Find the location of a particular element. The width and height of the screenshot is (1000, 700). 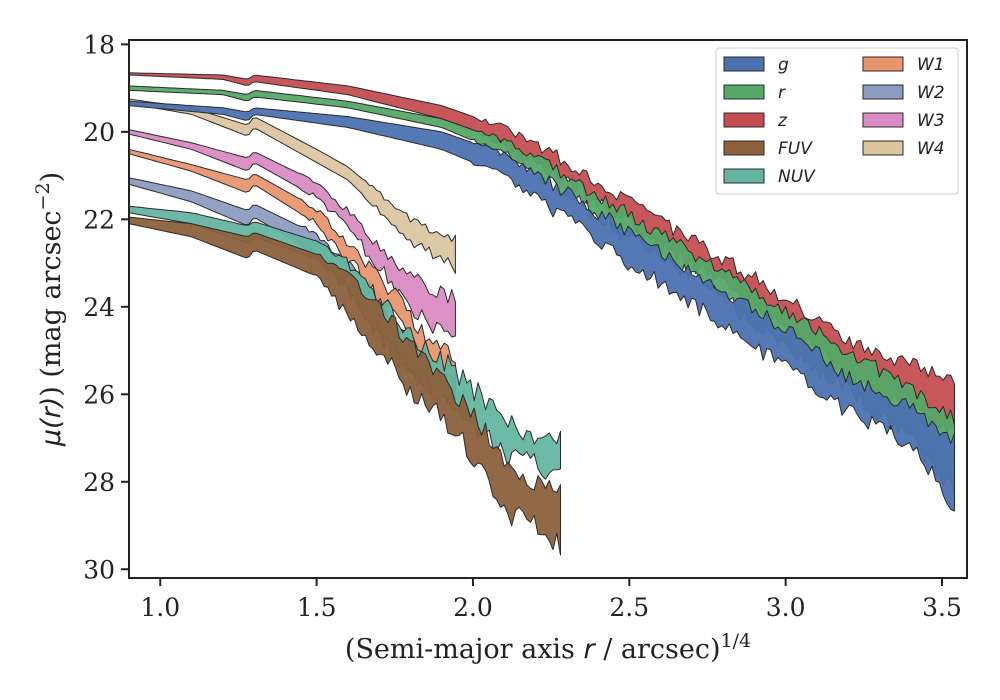

legend-swatch-fuv is located at coordinates (744, 148).